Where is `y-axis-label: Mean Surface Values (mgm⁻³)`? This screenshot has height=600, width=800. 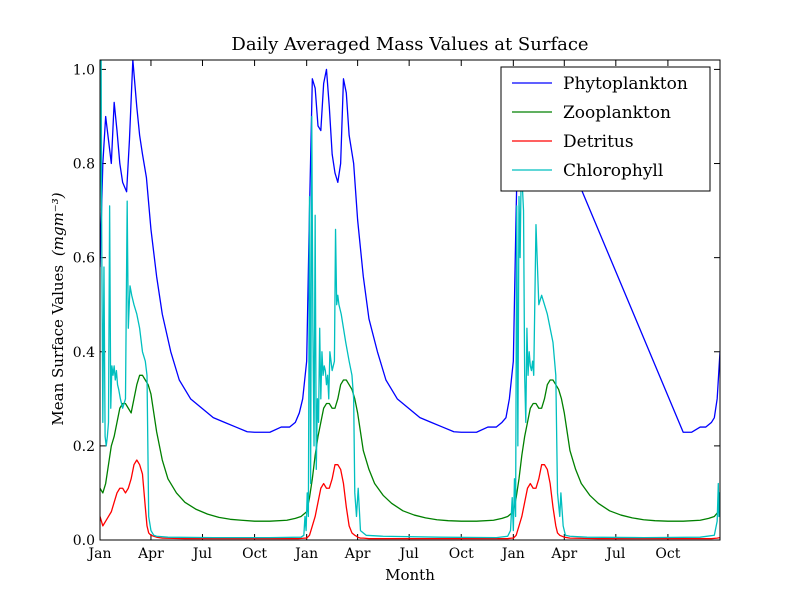
y-axis-label: Mean Surface Values (mgm⁻³) is located at coordinates (58, 308).